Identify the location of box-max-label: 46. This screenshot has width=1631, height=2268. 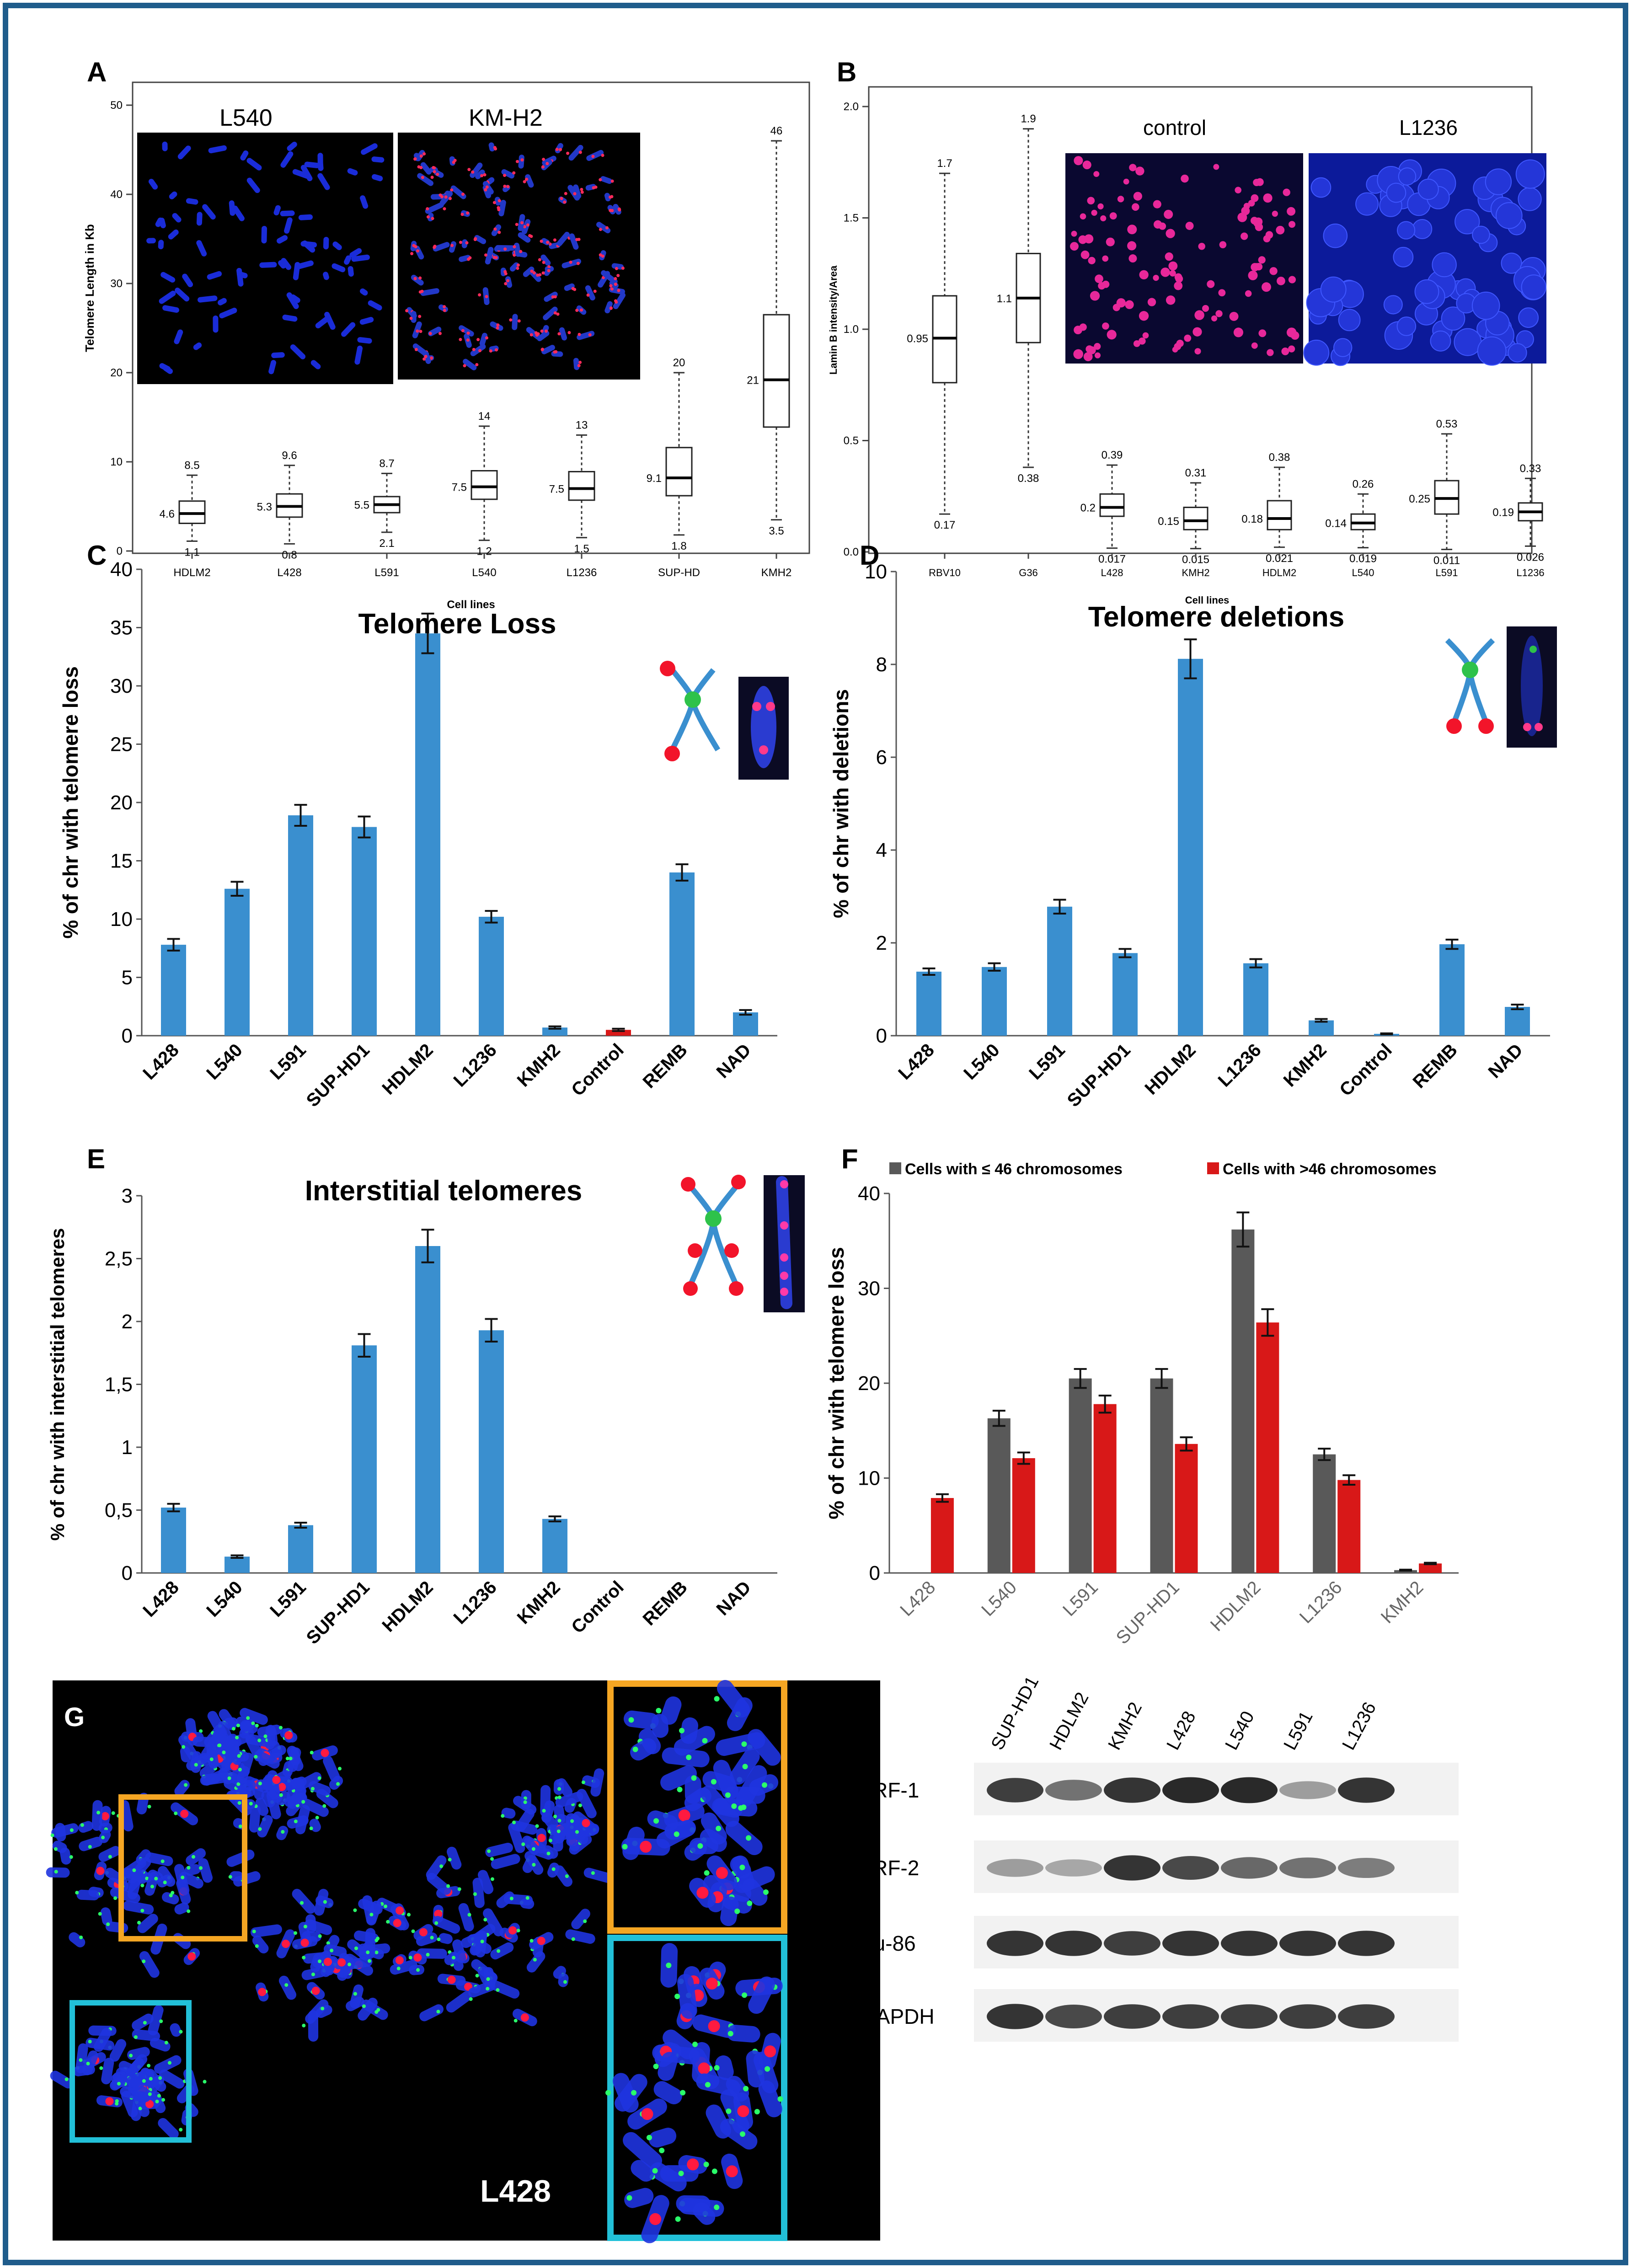
(776, 131).